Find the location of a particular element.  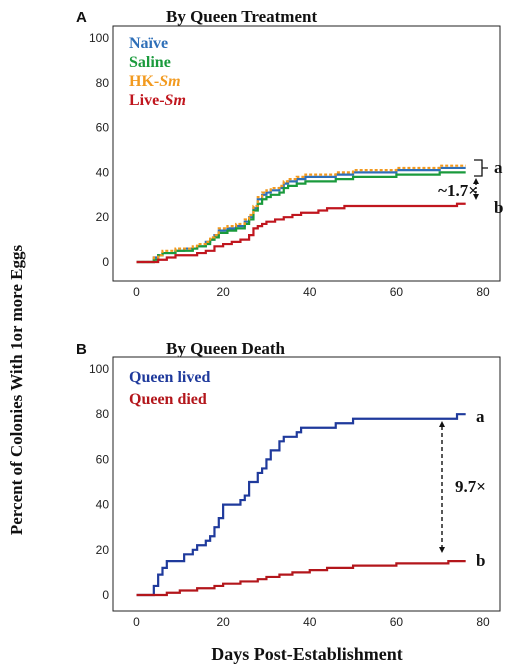

x-axis-label: Days Post-Establishment is located at coordinates (307, 654).